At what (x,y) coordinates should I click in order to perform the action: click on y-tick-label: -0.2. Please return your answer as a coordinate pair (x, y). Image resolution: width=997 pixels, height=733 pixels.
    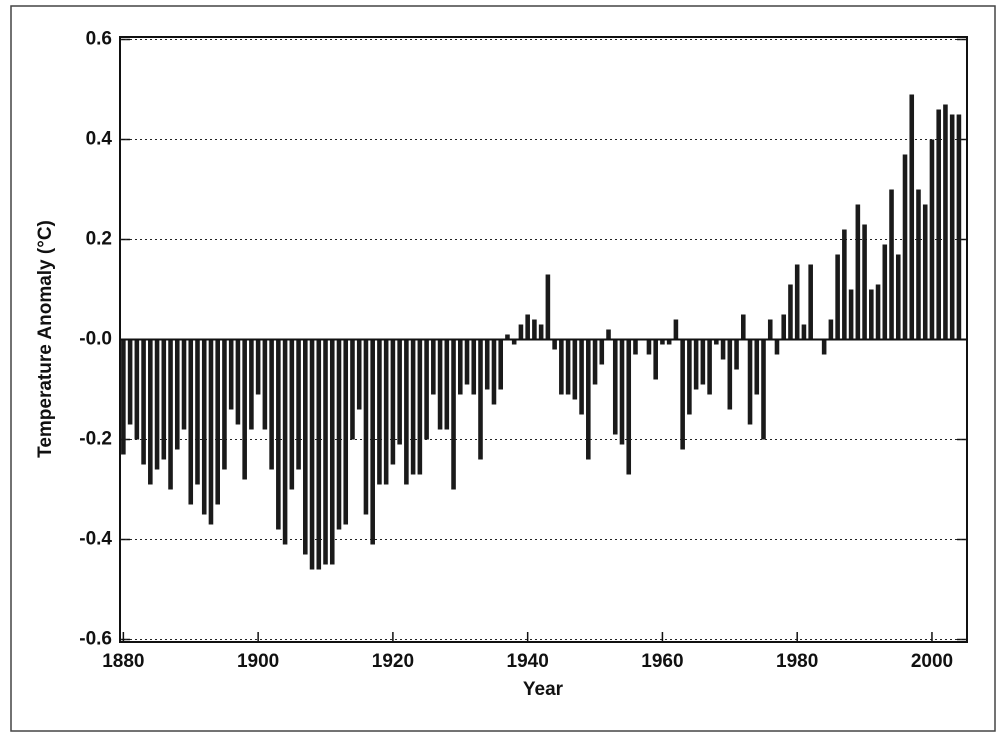
    Looking at the image, I should click on (95, 439).